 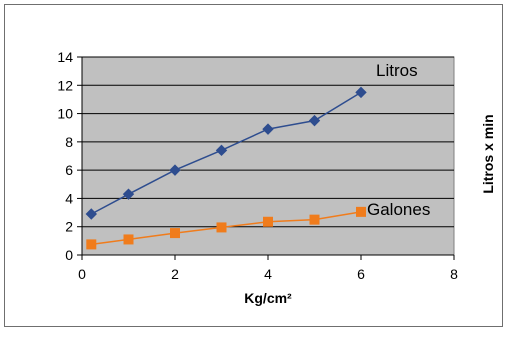 I want to click on y-tick-label: 12, so click(x=65, y=85).